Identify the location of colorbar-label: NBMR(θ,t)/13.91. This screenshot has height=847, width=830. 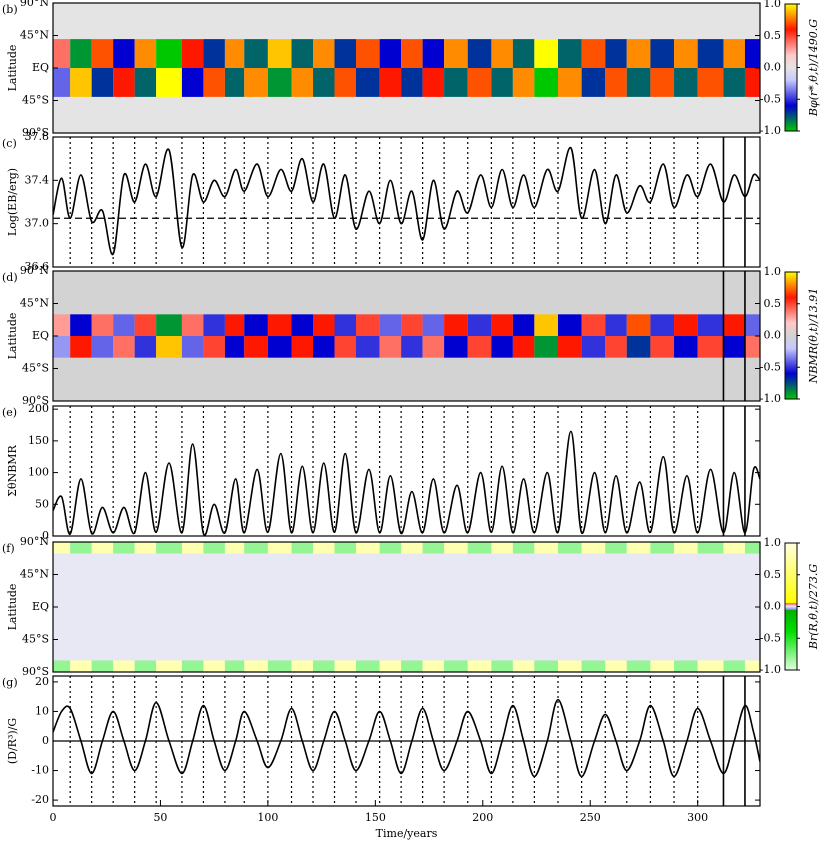
(813, 336).